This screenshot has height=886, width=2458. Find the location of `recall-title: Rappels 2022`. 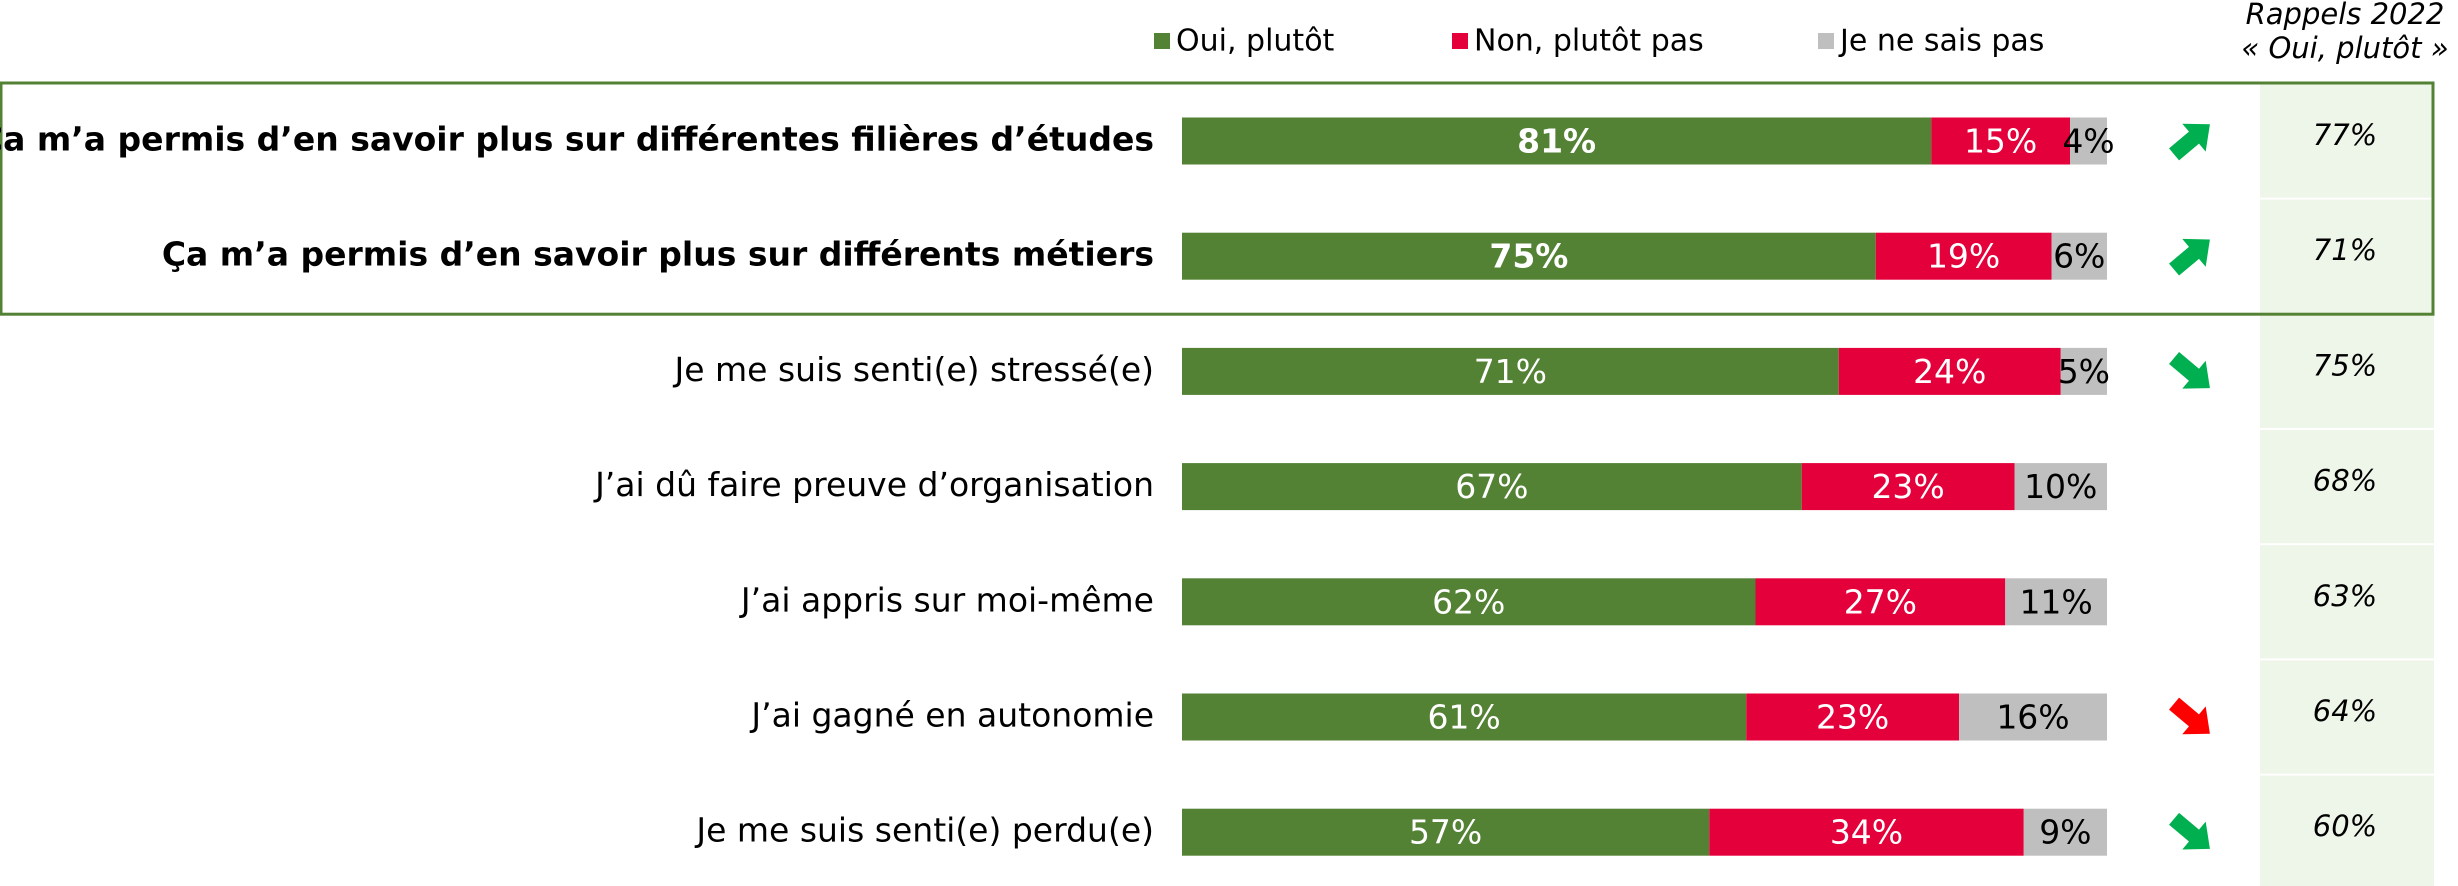

recall-title: Rappels 2022 is located at coordinates (2345, 15).